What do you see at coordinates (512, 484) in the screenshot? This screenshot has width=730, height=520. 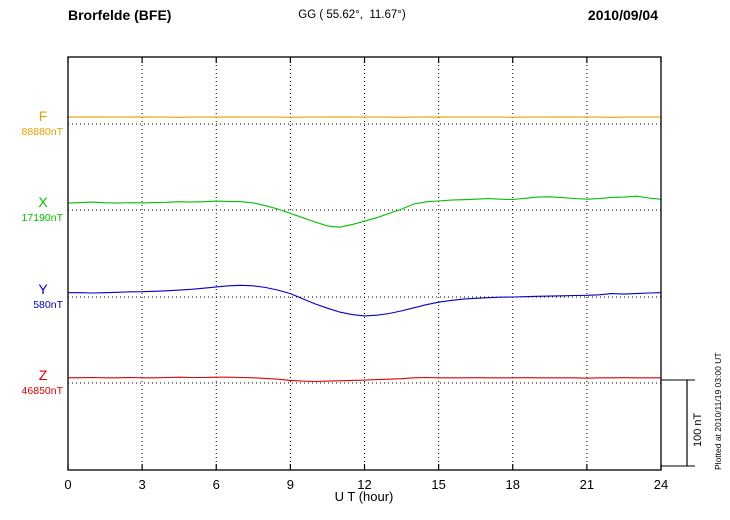 I see `x-tick-label-18: 18` at bounding box center [512, 484].